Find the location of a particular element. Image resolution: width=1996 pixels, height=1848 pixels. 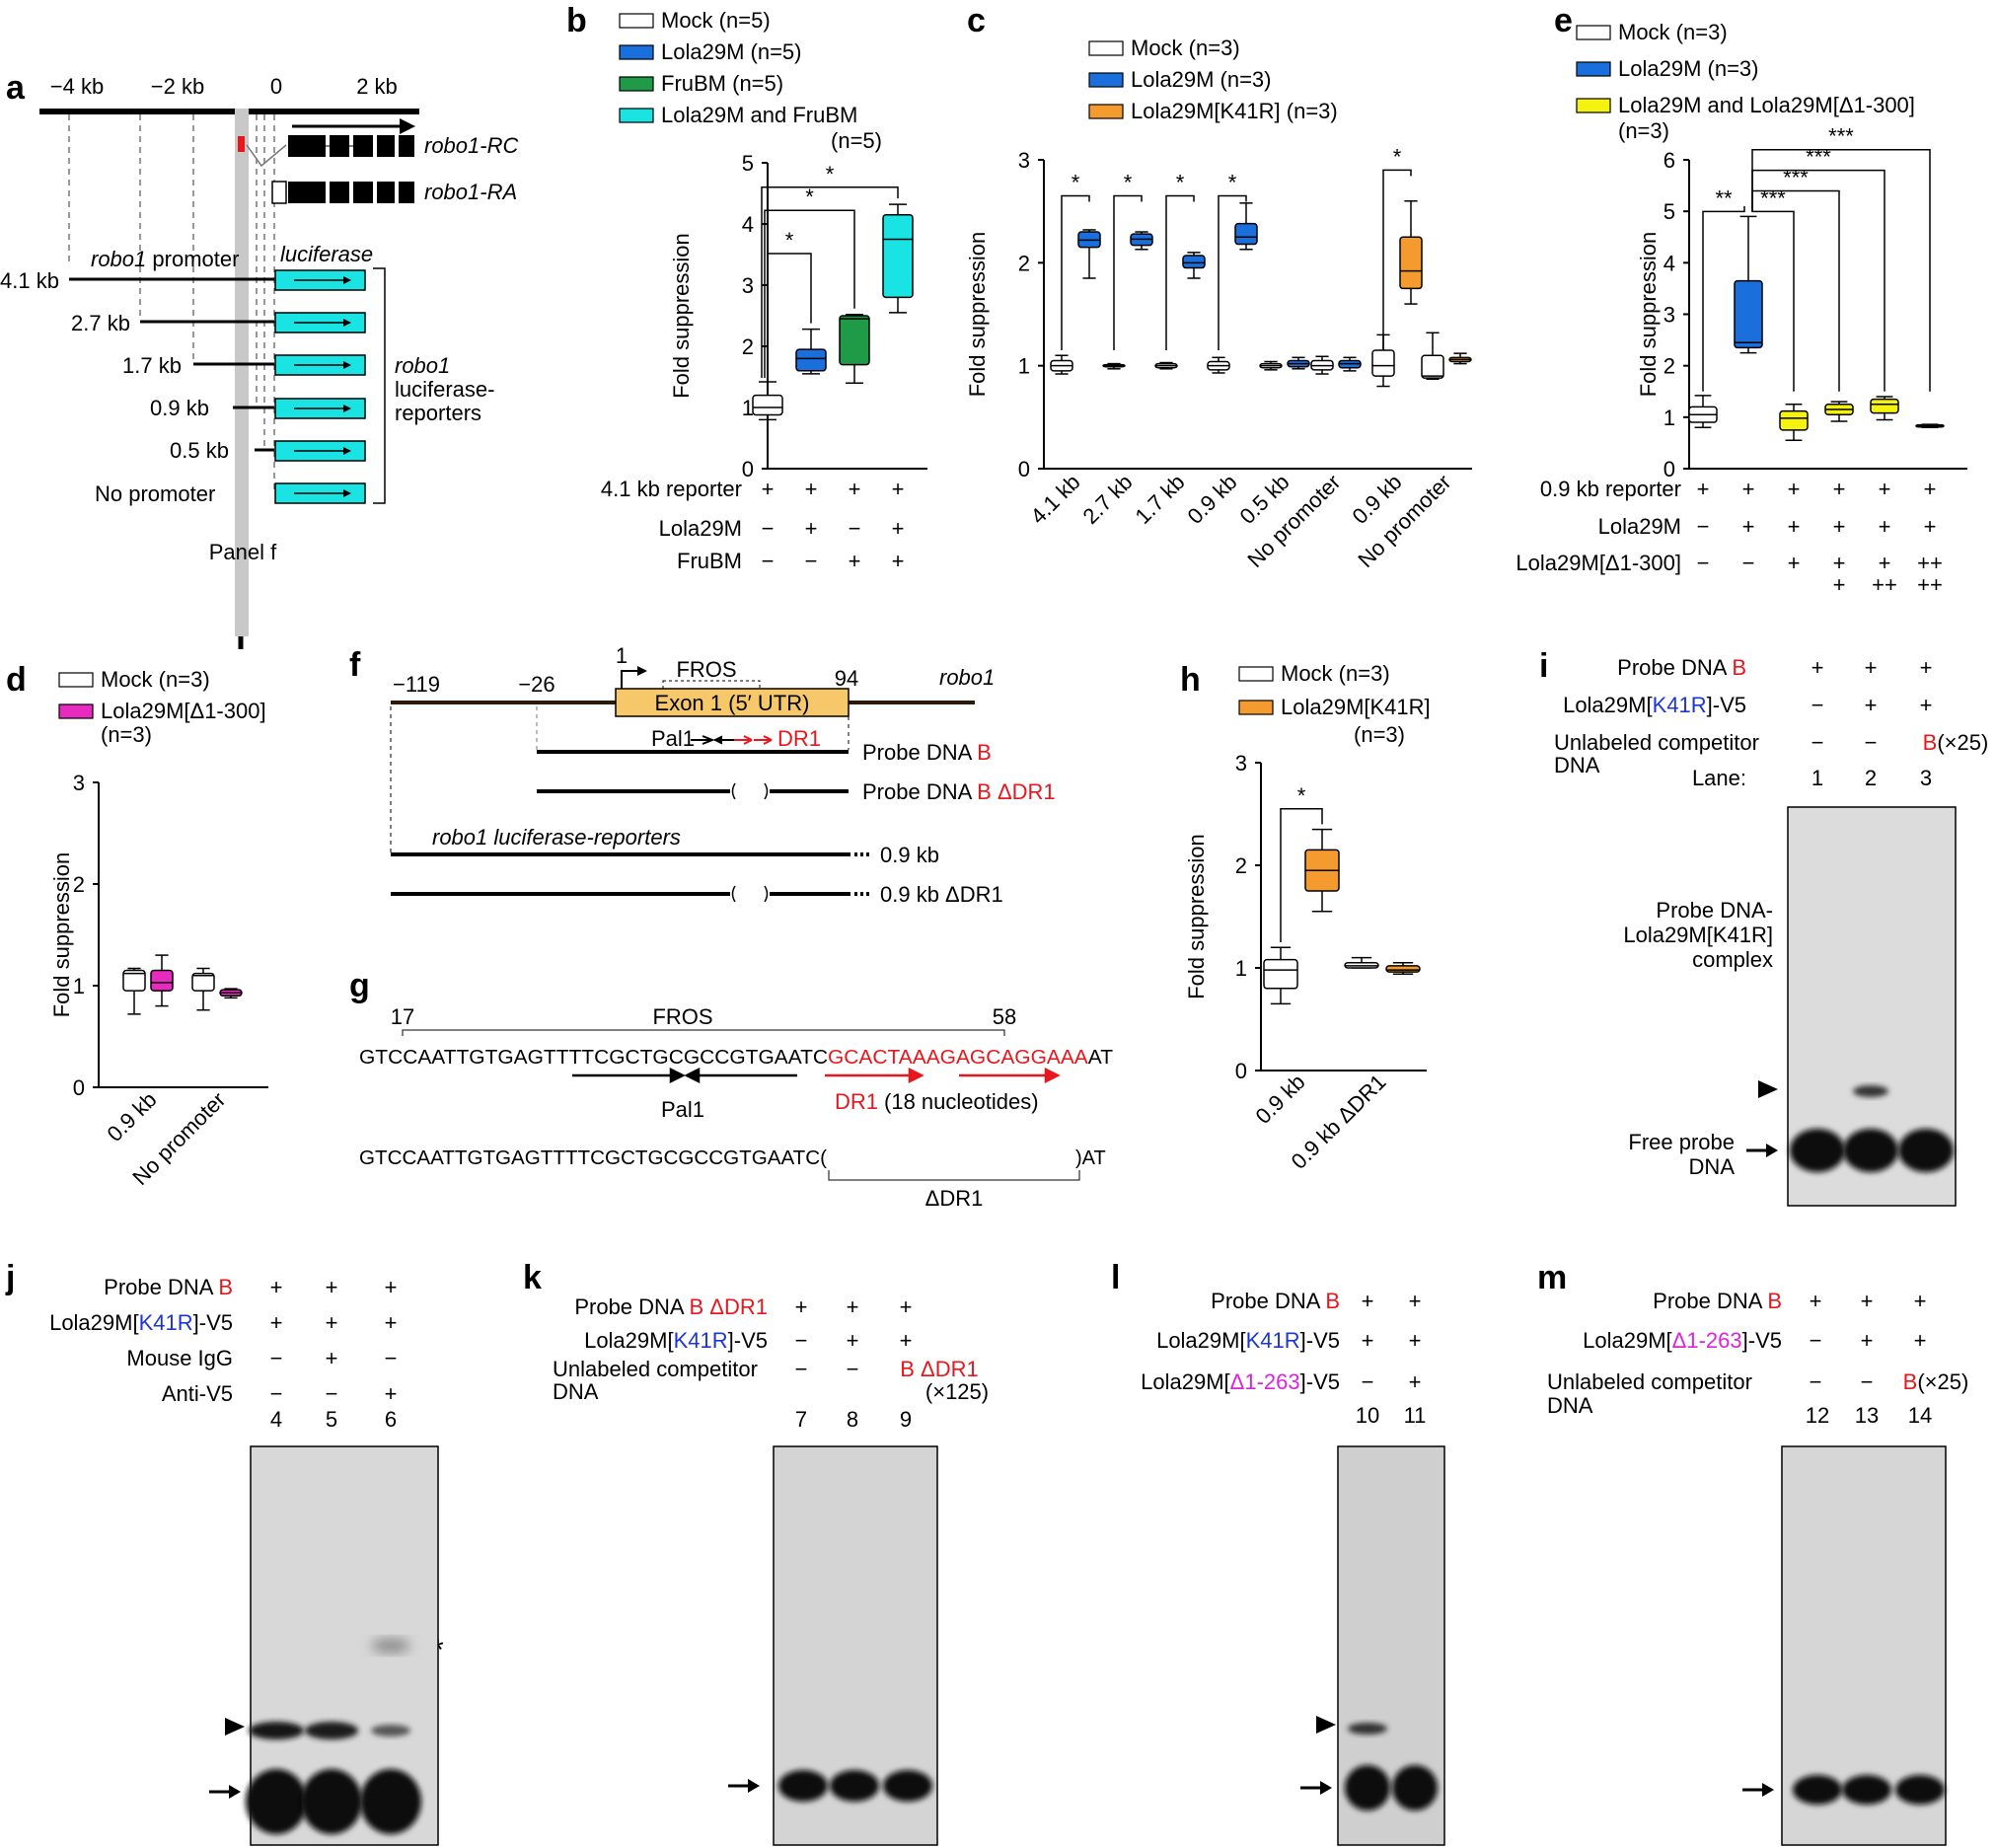

arrowhead is located at coordinates (407, 126).